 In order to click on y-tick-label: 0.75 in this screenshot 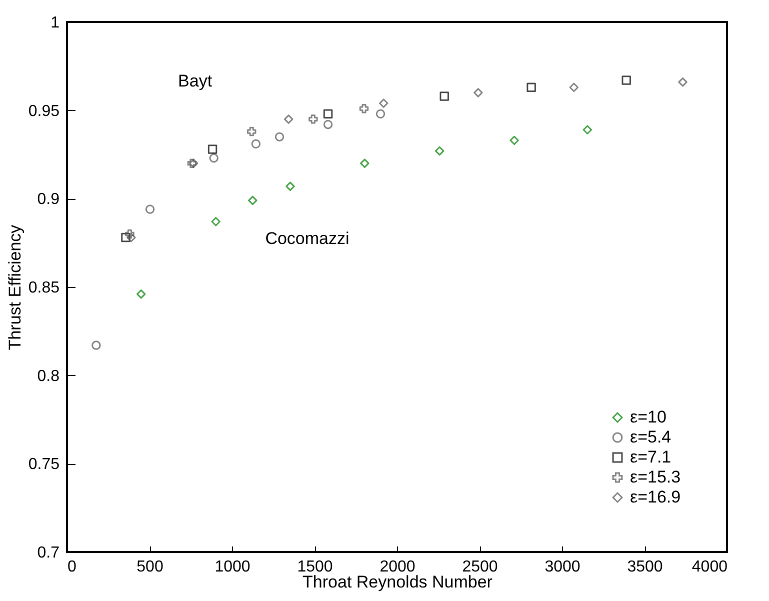, I will do `click(44, 465)`.